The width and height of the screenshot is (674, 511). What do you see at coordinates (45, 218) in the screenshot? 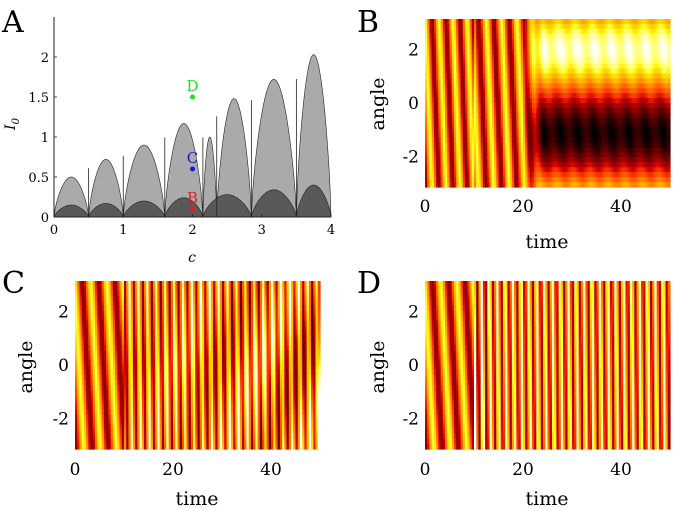
I see `panel-a-y-tick-label: 0` at bounding box center [45, 218].